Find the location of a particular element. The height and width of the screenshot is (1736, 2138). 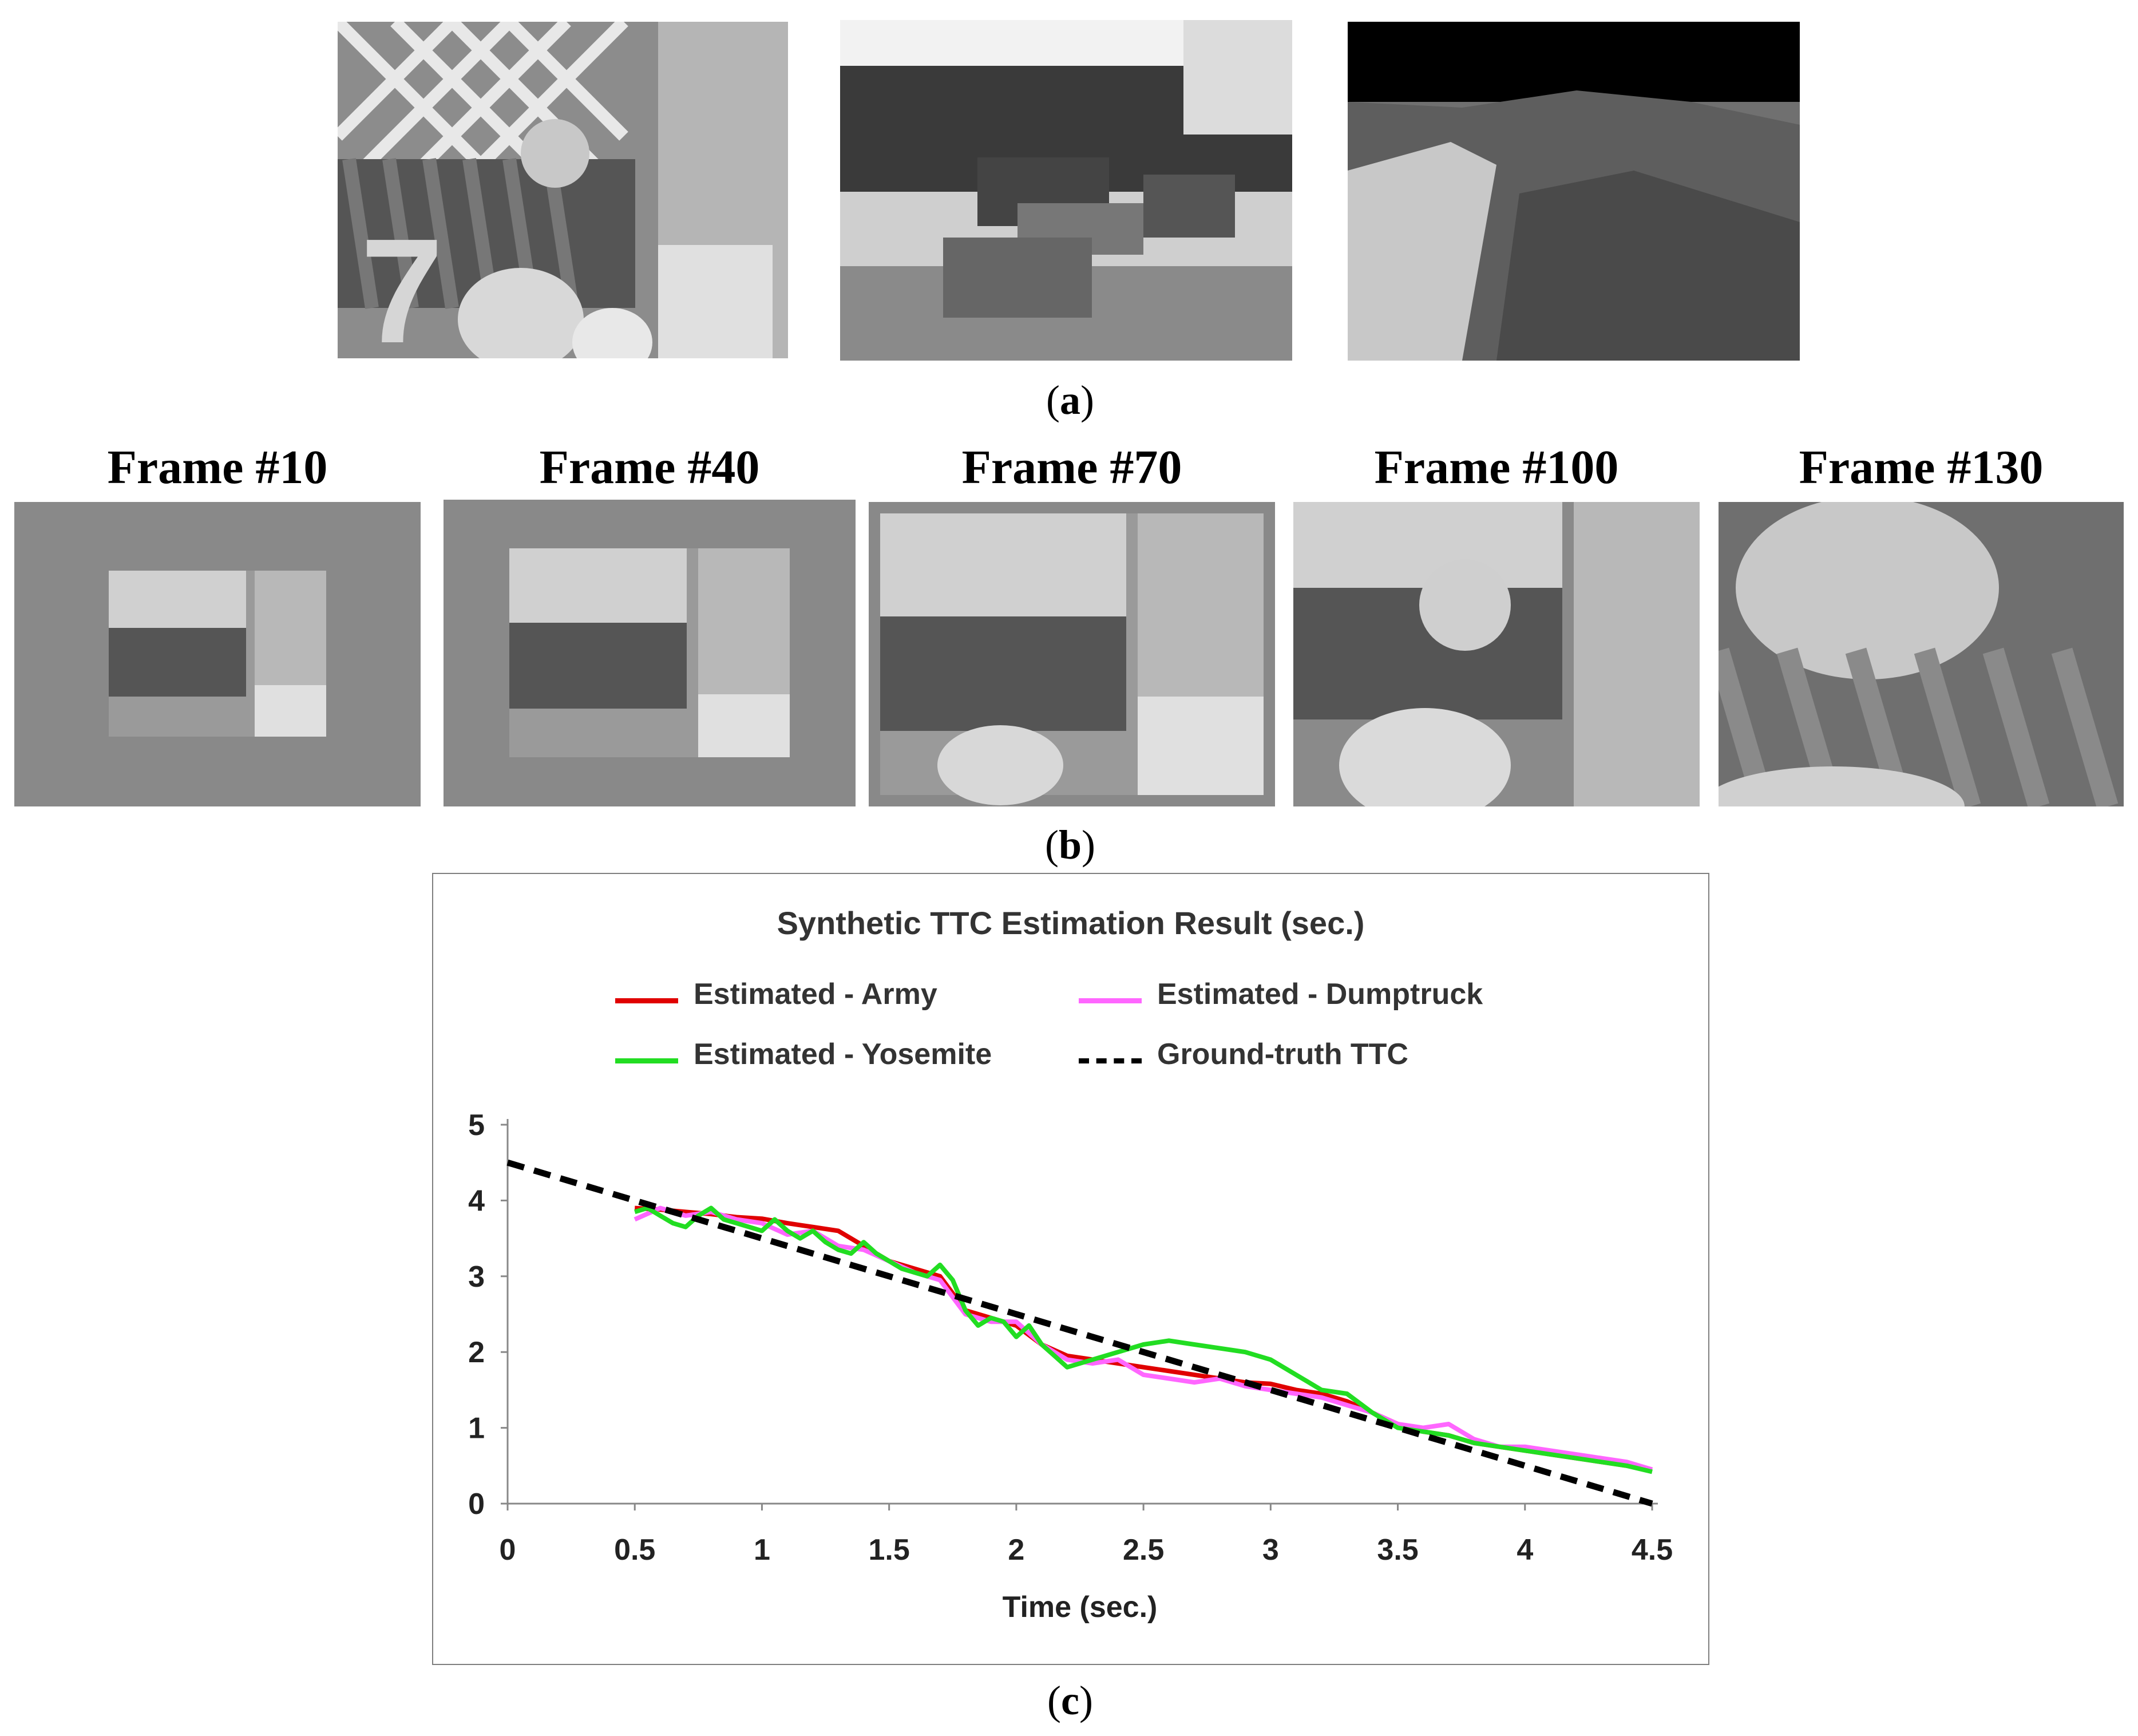

series-line-ground-truth is located at coordinates (1079, 1333).